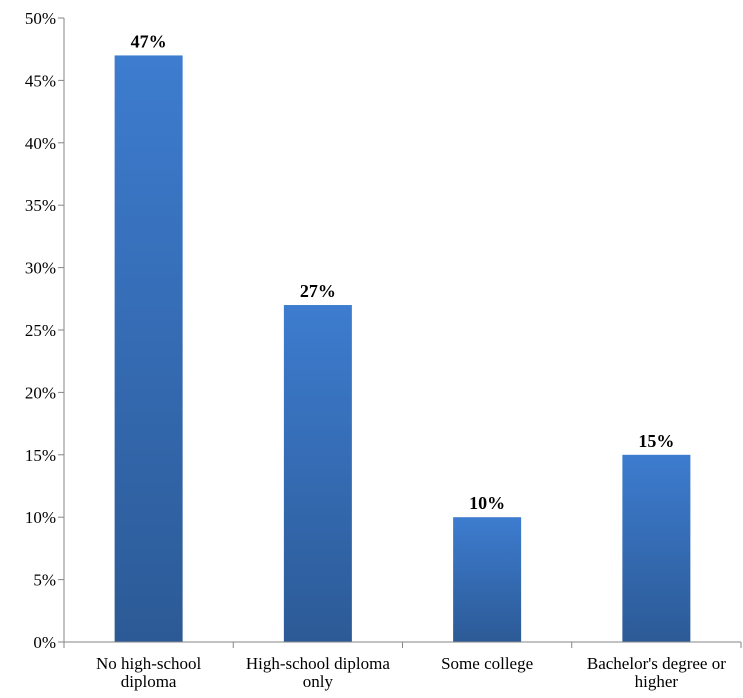  I want to click on y-axis: 0% 5% 10% 15% 20% 25% 30% 35% 40% 45% 50%, so click(45, 330).